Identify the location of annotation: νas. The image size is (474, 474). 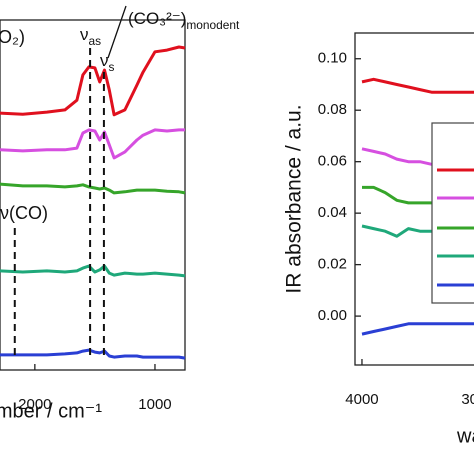
(90, 36).